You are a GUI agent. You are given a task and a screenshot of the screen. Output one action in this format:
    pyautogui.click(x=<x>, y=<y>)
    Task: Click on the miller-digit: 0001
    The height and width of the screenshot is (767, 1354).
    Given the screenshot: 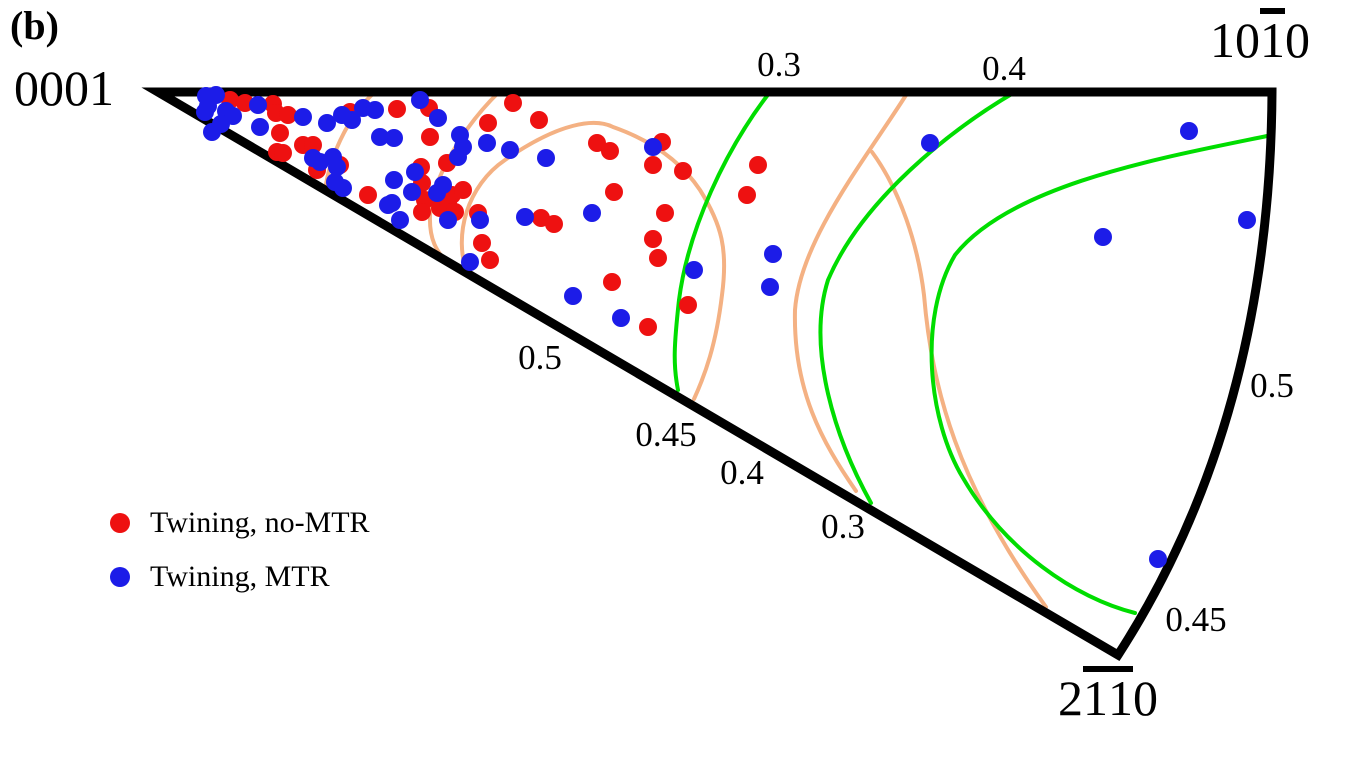 What is the action you would take?
    pyautogui.click(x=64, y=88)
    